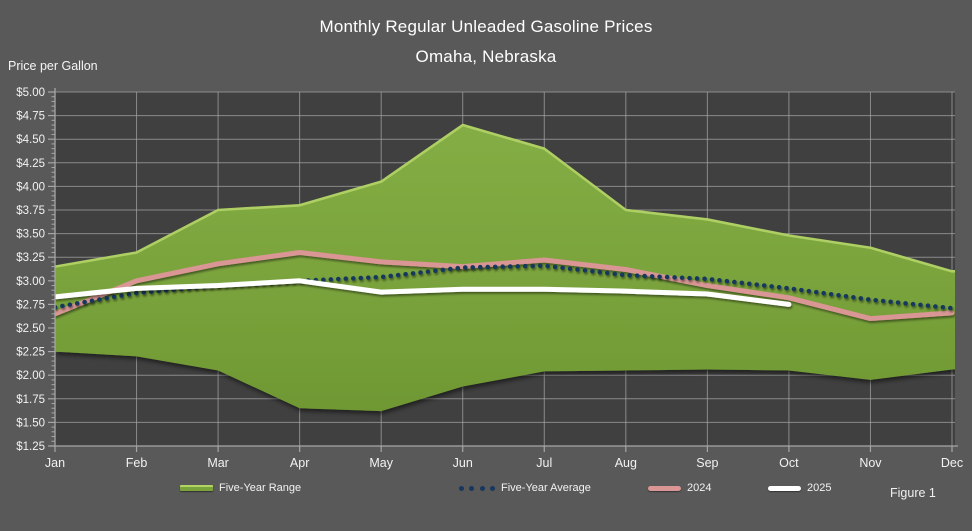 This screenshot has height=531, width=972. What do you see at coordinates (626, 463) in the screenshot?
I see `x-axis-month-label: Aug` at bounding box center [626, 463].